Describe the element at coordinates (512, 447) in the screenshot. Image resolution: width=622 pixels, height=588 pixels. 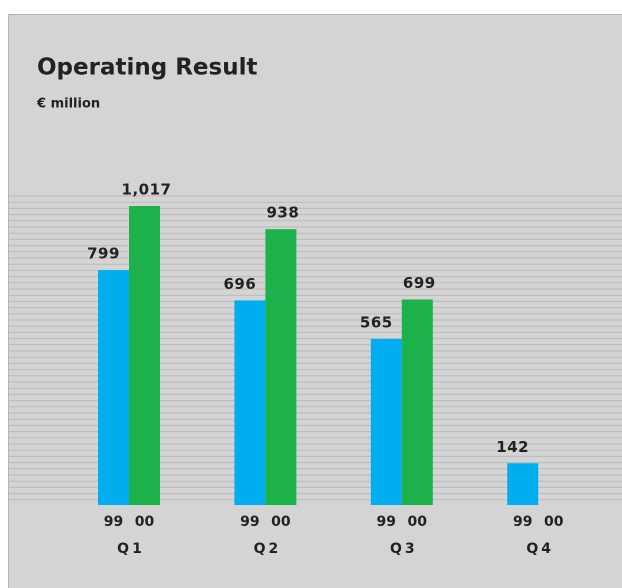
I see `value-label: 142` at that location.